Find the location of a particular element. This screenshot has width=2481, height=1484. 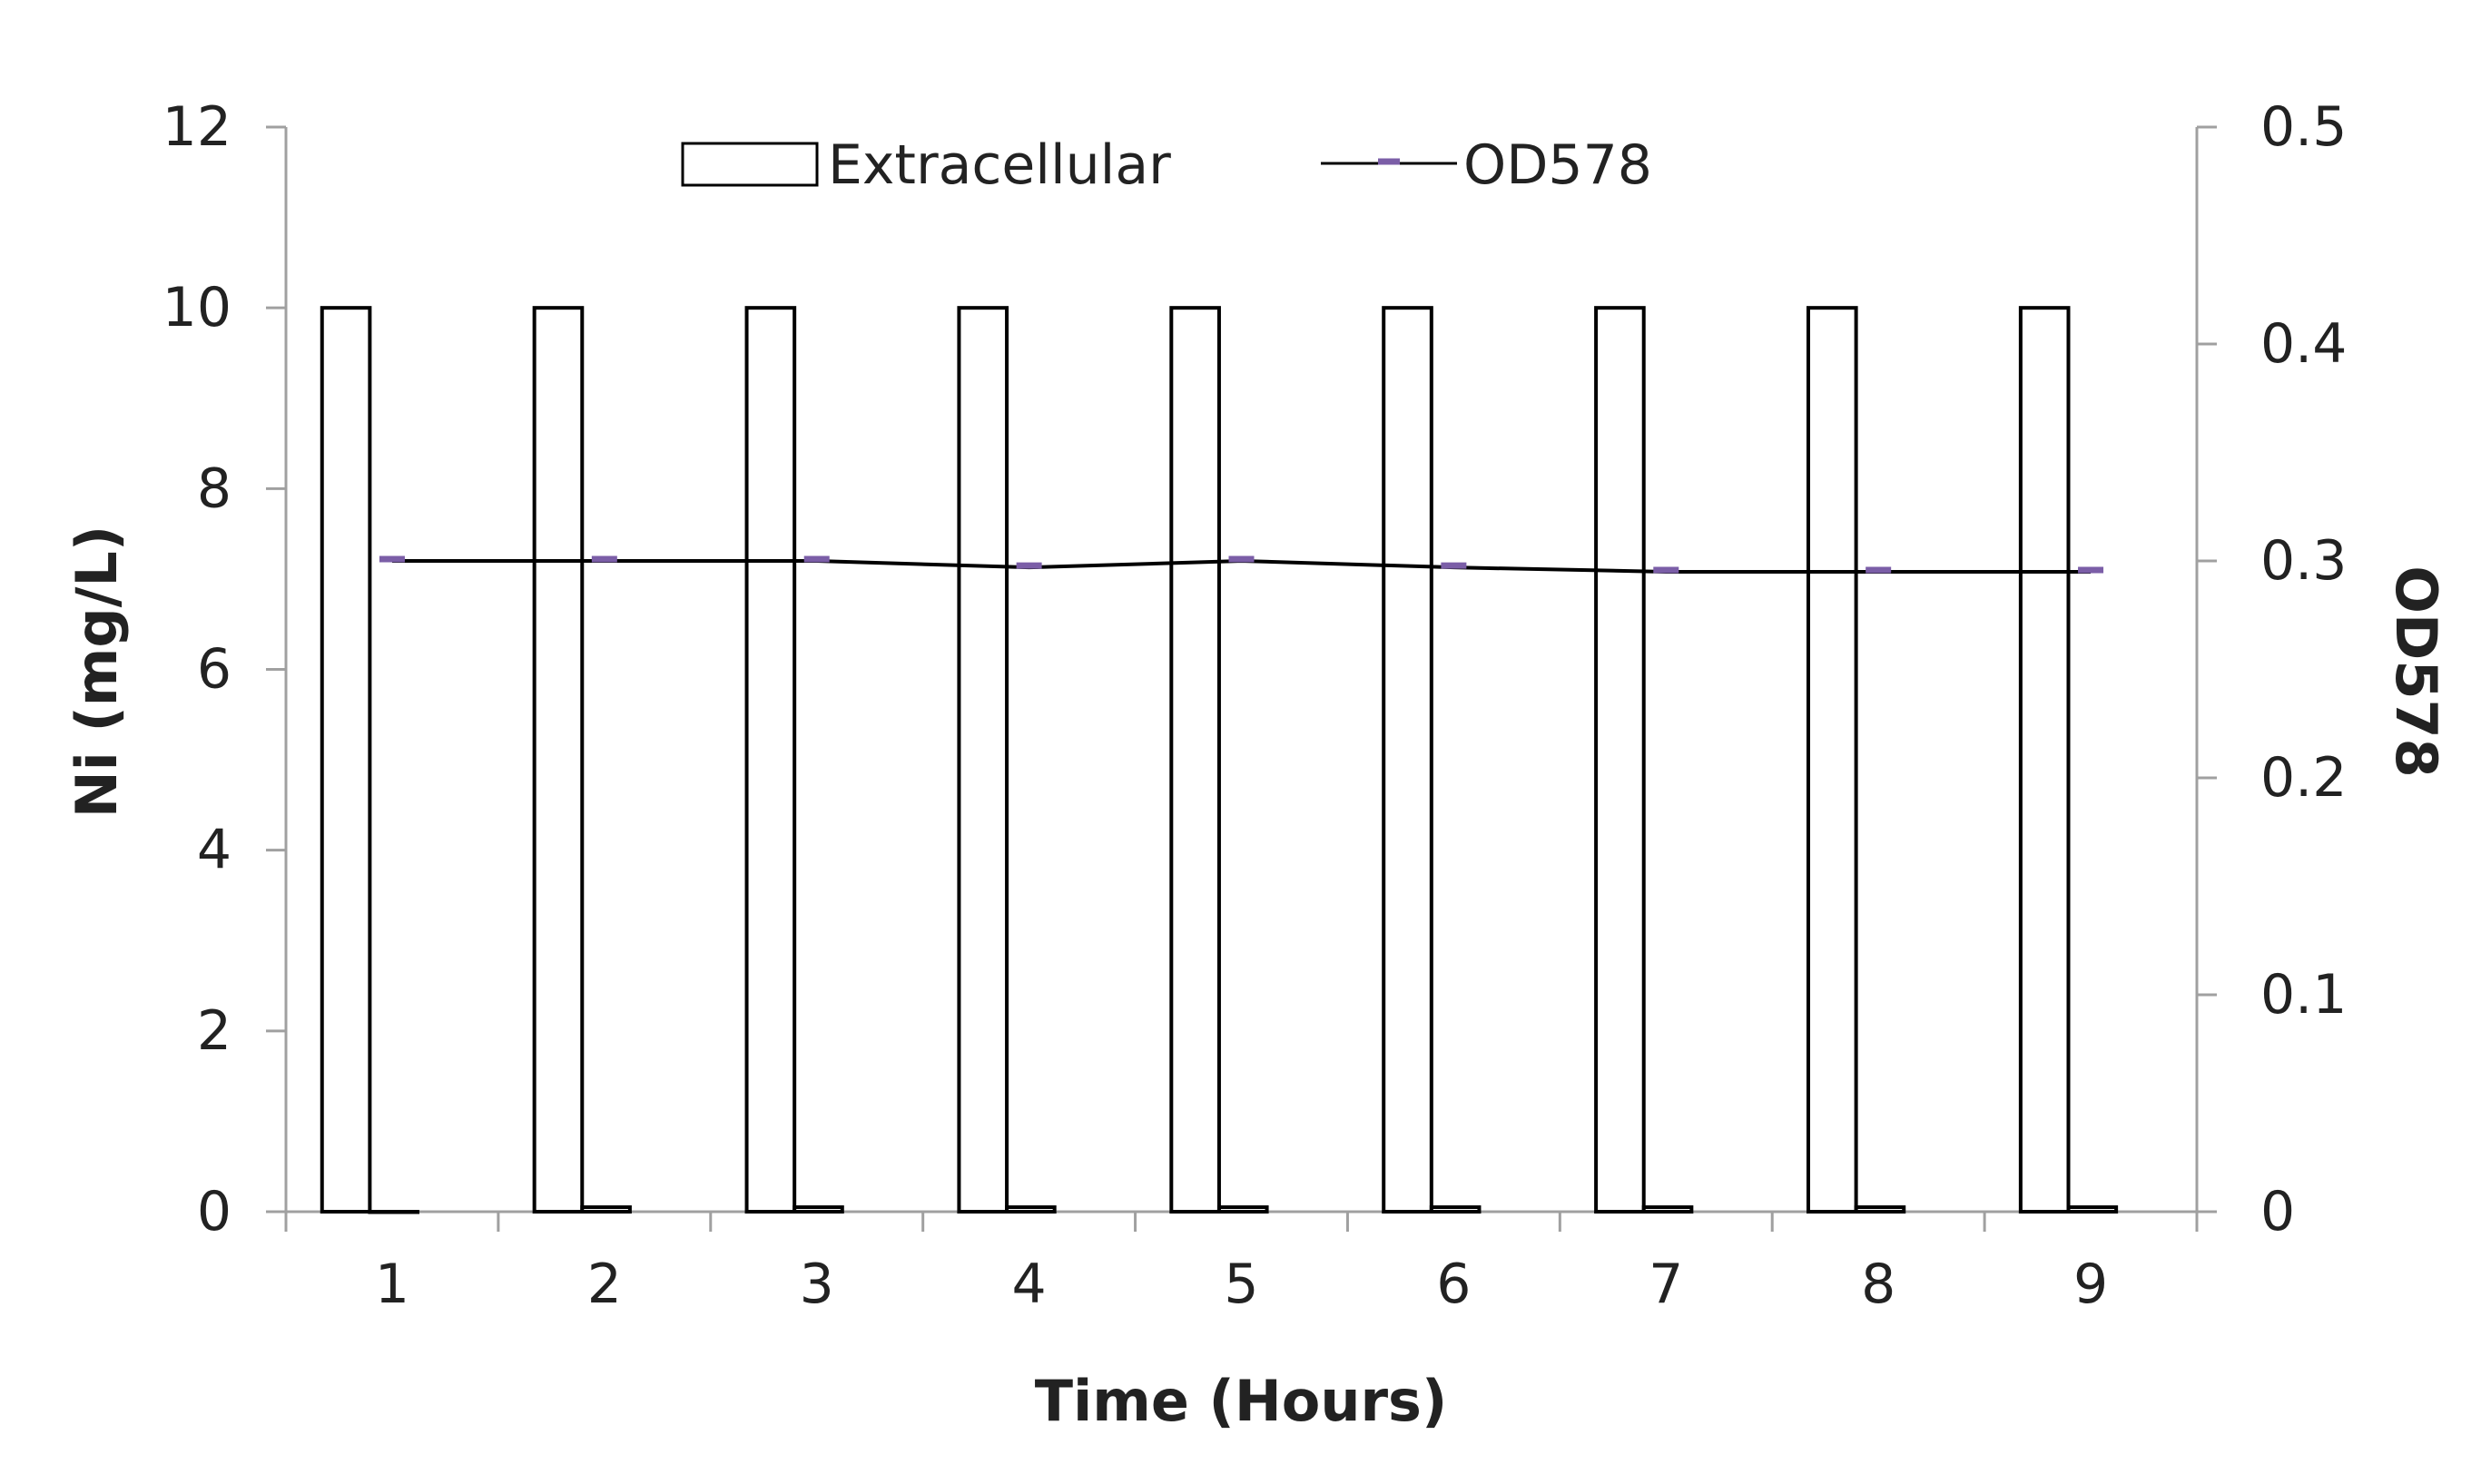

y-tick-label-right: 0.4 is located at coordinates (2303, 344).